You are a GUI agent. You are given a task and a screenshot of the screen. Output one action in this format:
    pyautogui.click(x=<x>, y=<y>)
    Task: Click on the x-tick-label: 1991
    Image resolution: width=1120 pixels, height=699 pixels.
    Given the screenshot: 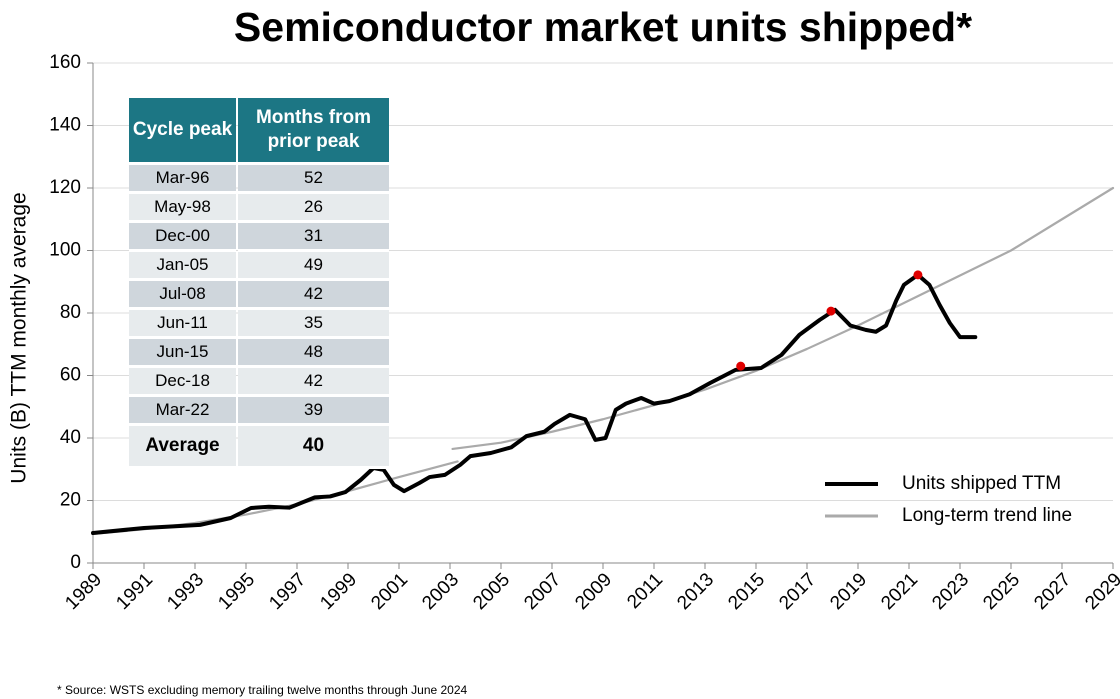 What is the action you would take?
    pyautogui.click(x=134, y=591)
    